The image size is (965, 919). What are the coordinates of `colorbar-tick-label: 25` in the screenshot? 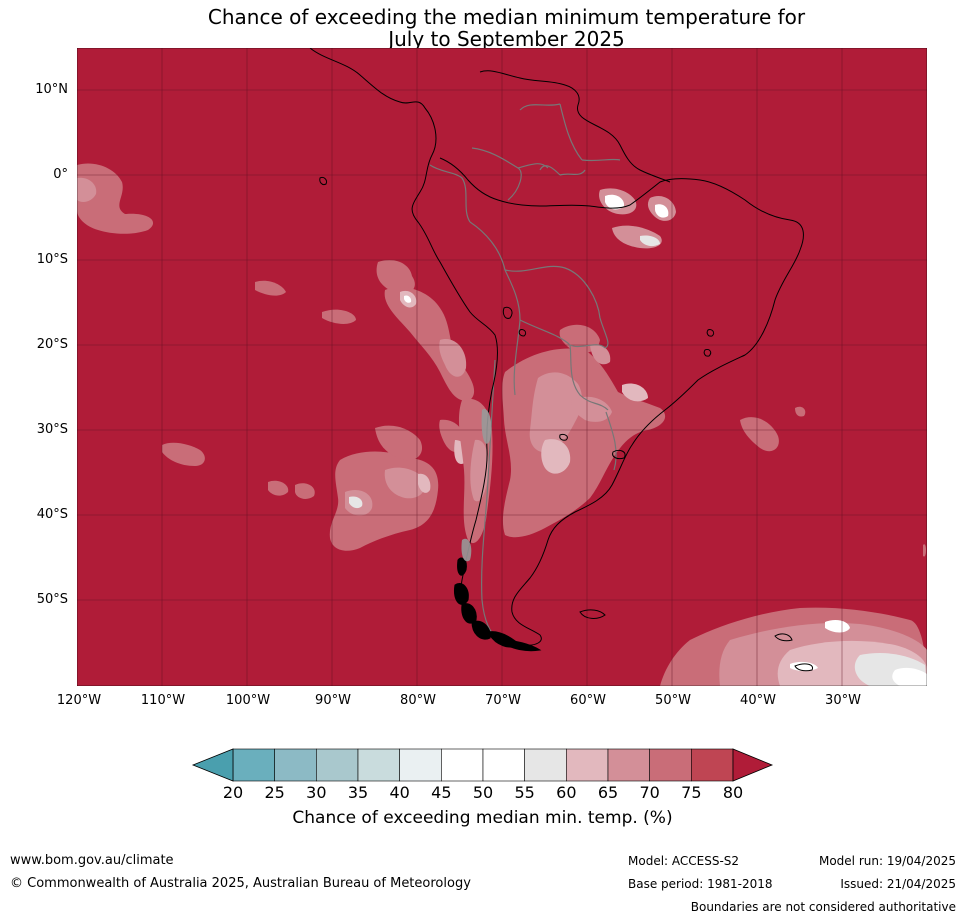 It's located at (274, 792).